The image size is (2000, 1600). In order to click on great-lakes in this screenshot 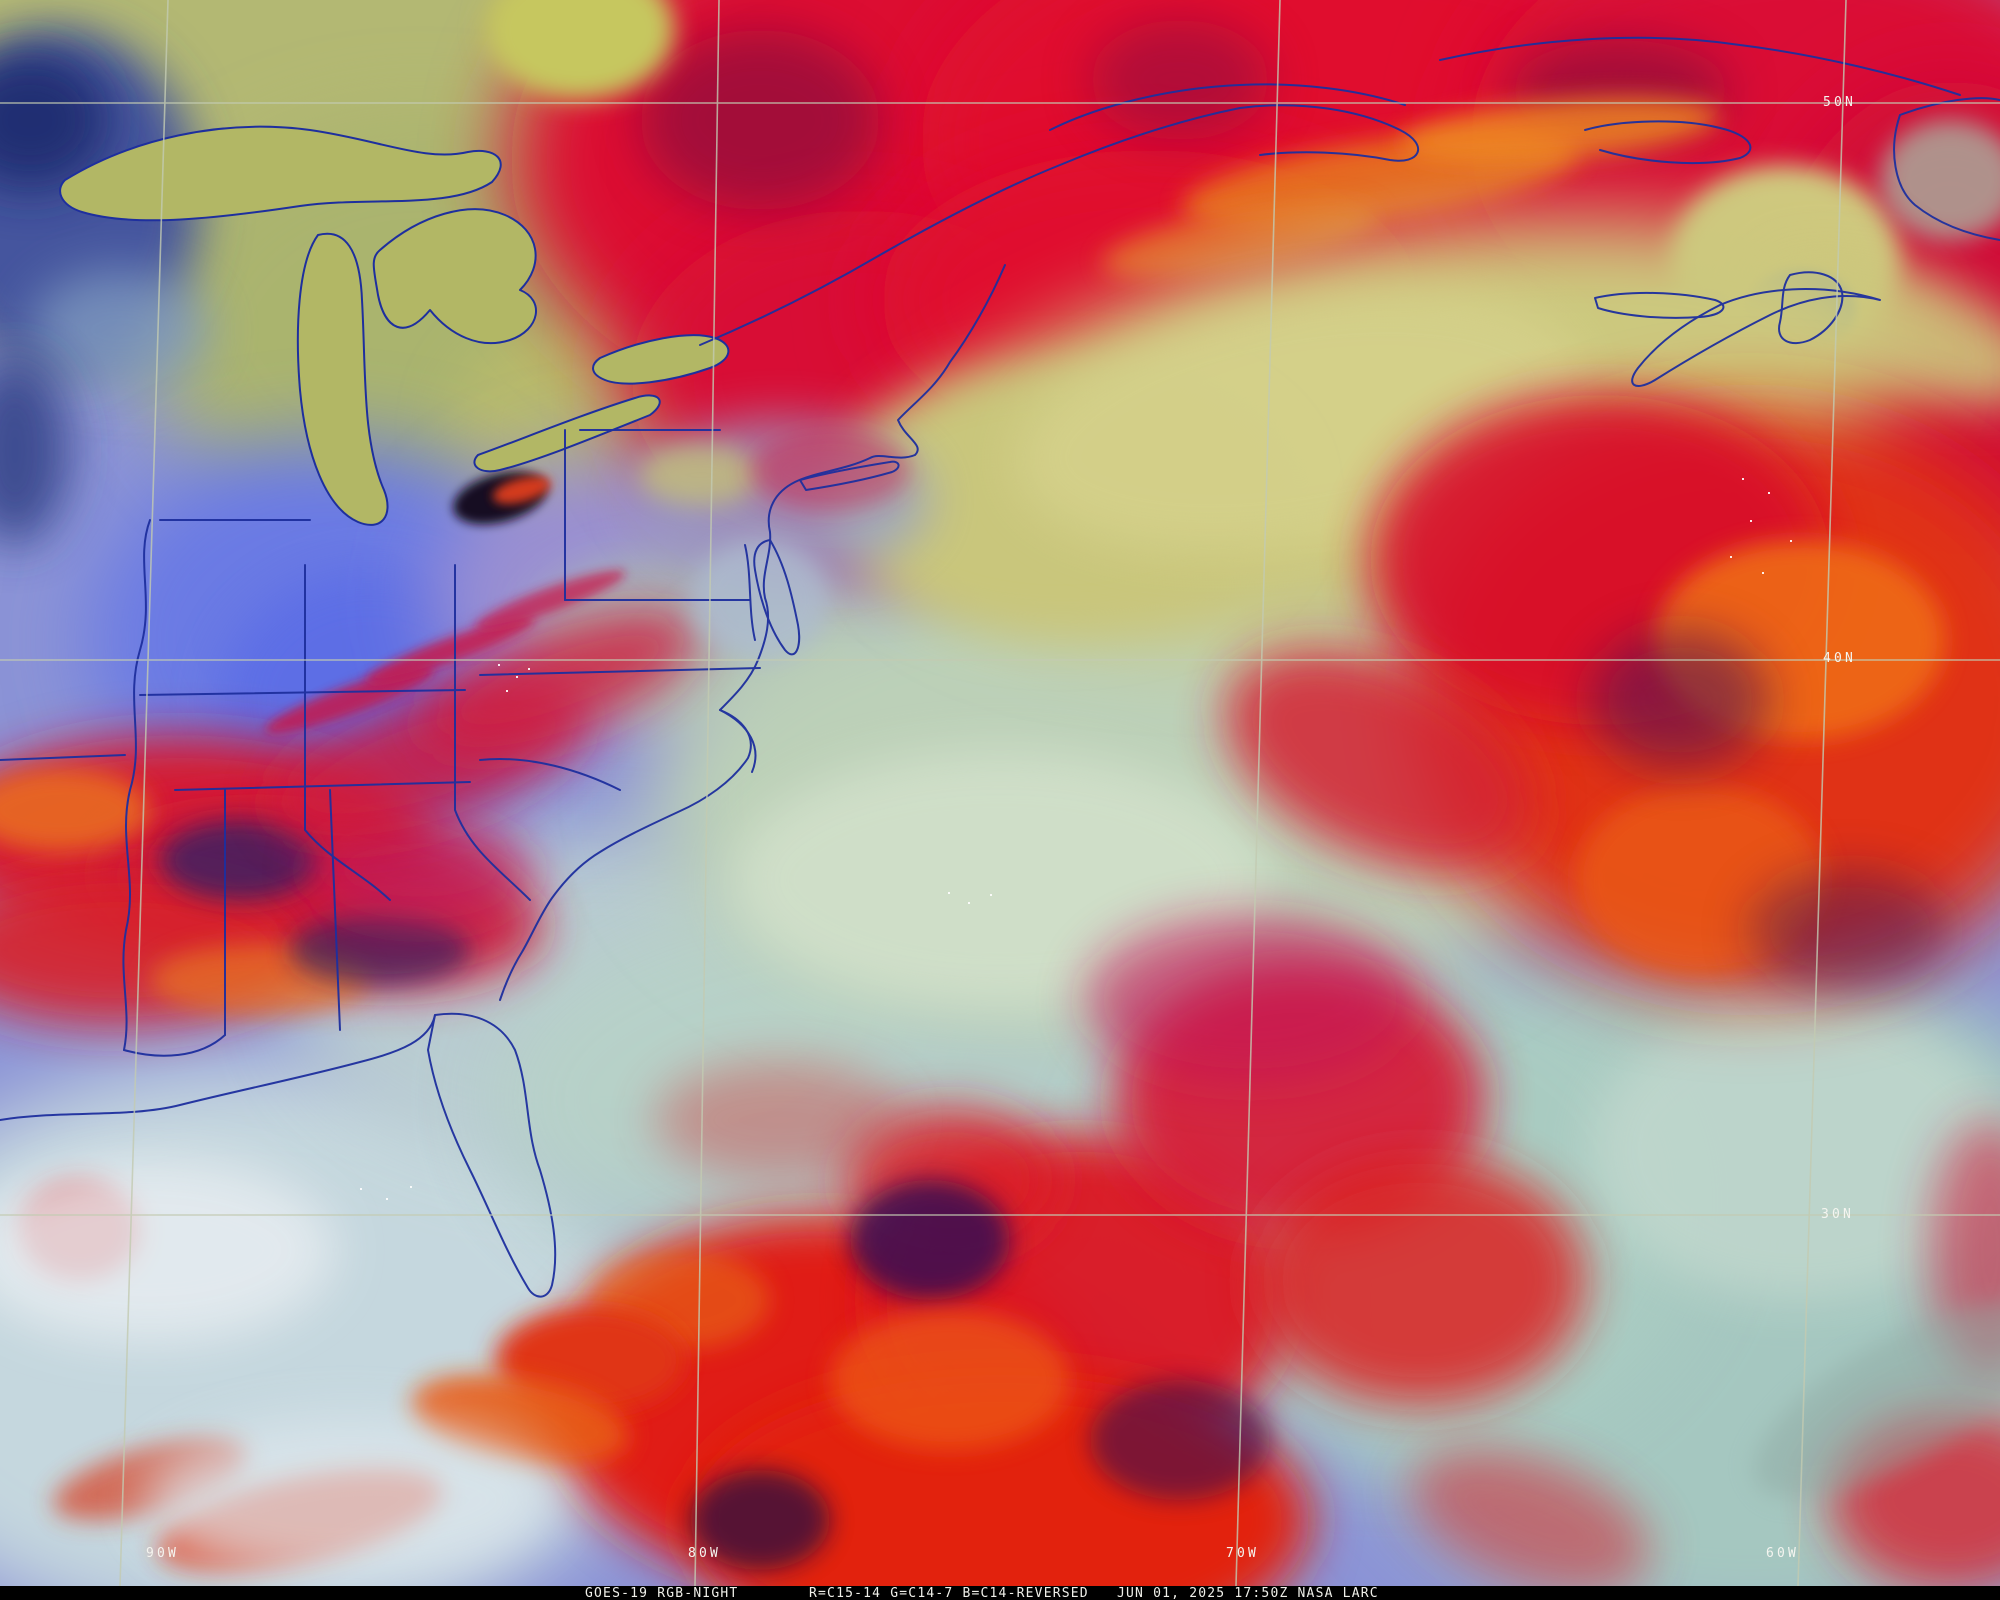, I will do `click(394, 325)`.